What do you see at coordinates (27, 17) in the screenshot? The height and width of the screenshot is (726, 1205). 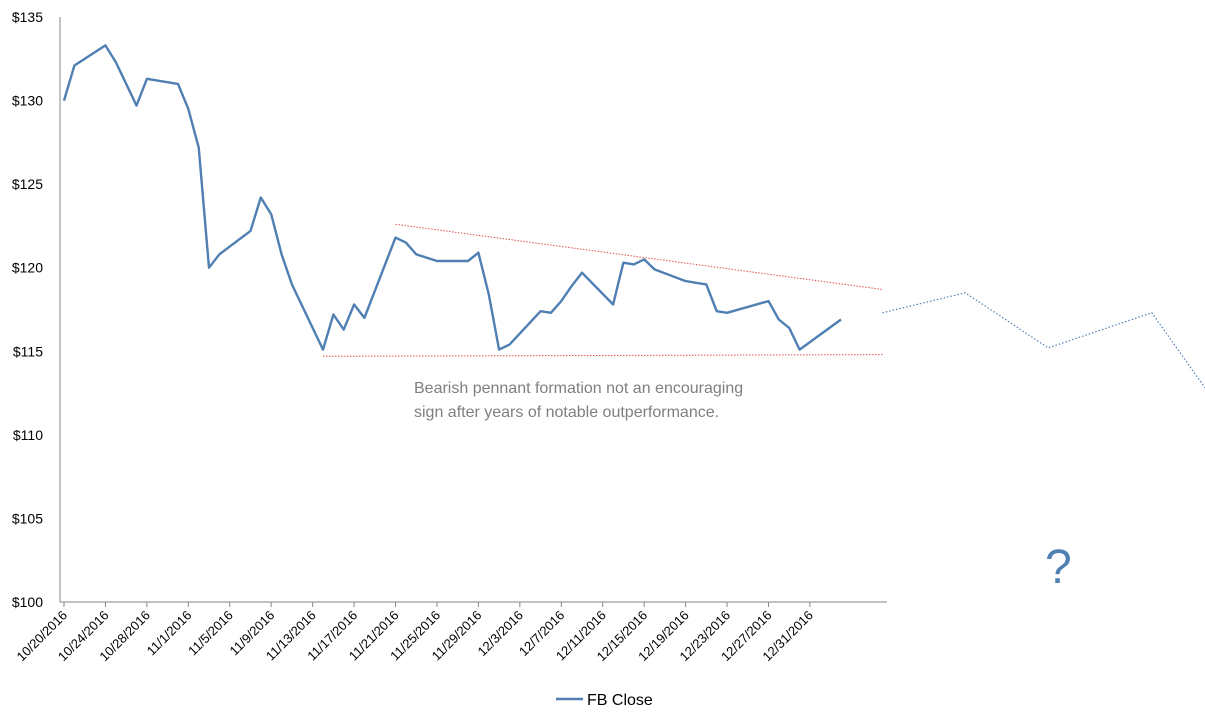 I see `y-tick-label: $135` at bounding box center [27, 17].